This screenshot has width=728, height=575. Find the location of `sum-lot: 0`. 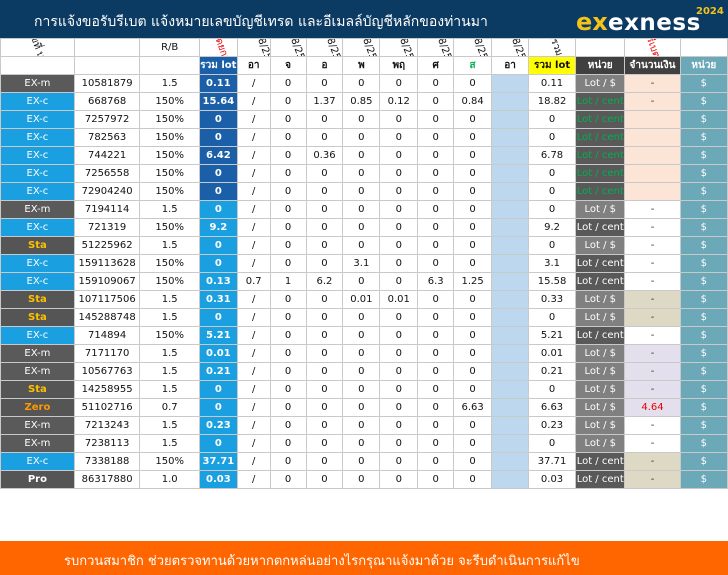

sum-lot: 0 is located at coordinates (552, 245).